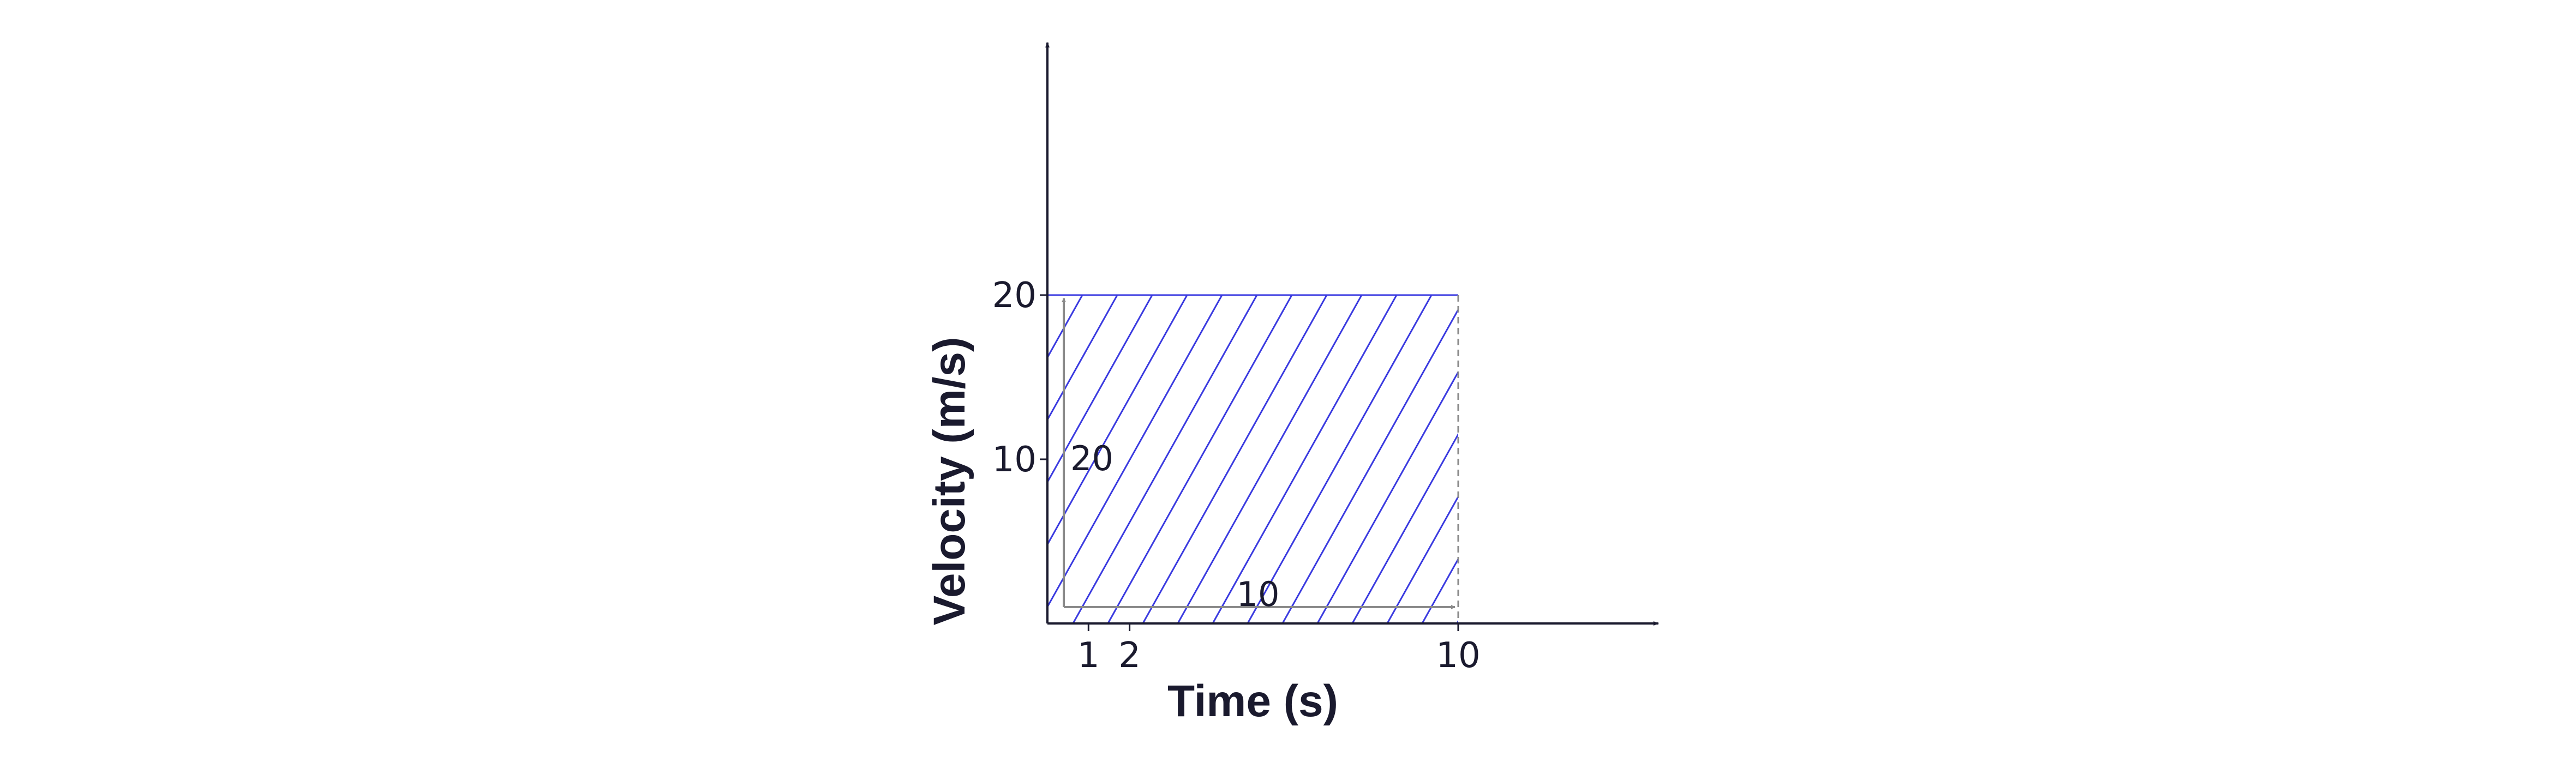 This screenshot has height=768, width=2576. What do you see at coordinates (1253, 701) in the screenshot?
I see `x-axis-title: Time (s)` at bounding box center [1253, 701].